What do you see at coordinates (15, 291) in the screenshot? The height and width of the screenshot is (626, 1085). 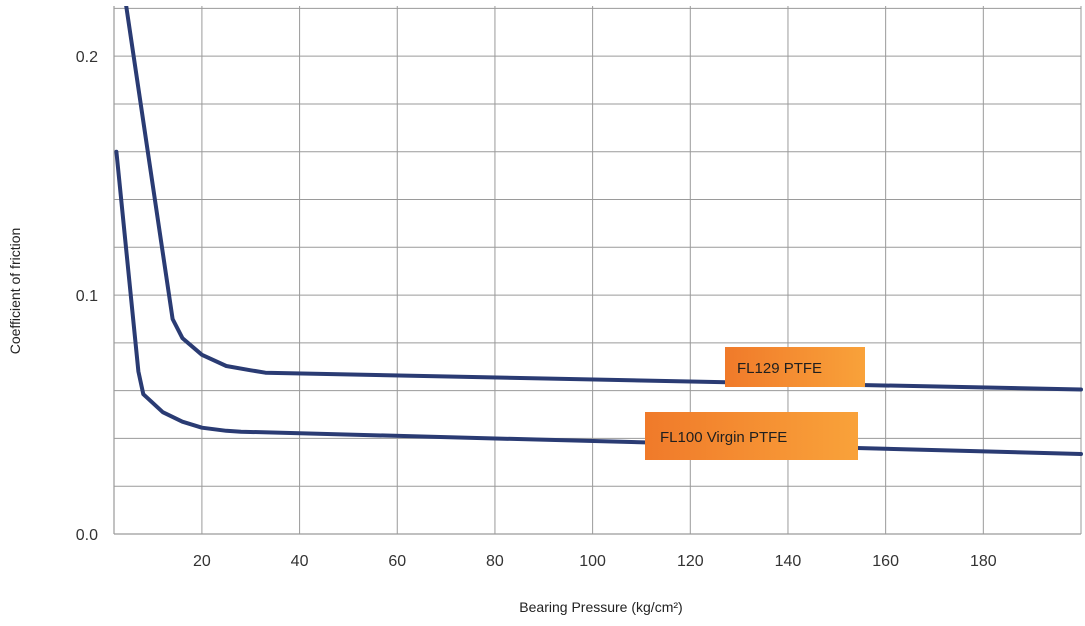 I see `y-axis-title: Coefficient of friction` at bounding box center [15, 291].